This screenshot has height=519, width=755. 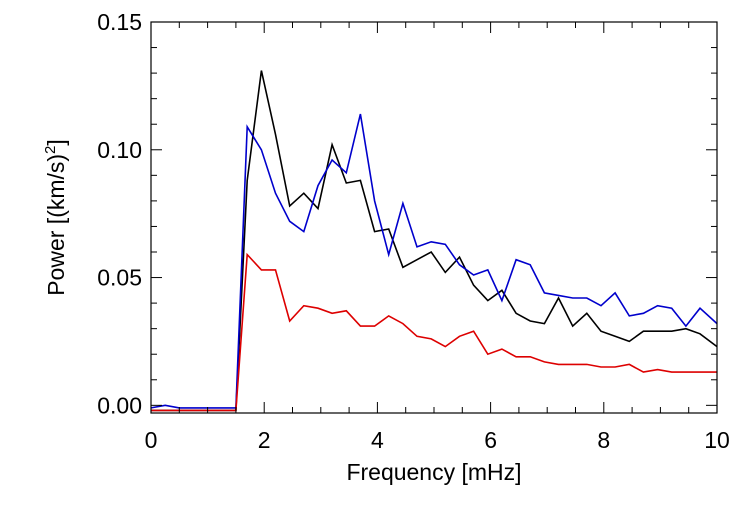 What do you see at coordinates (377, 440) in the screenshot?
I see `x-tick-label: 4` at bounding box center [377, 440].